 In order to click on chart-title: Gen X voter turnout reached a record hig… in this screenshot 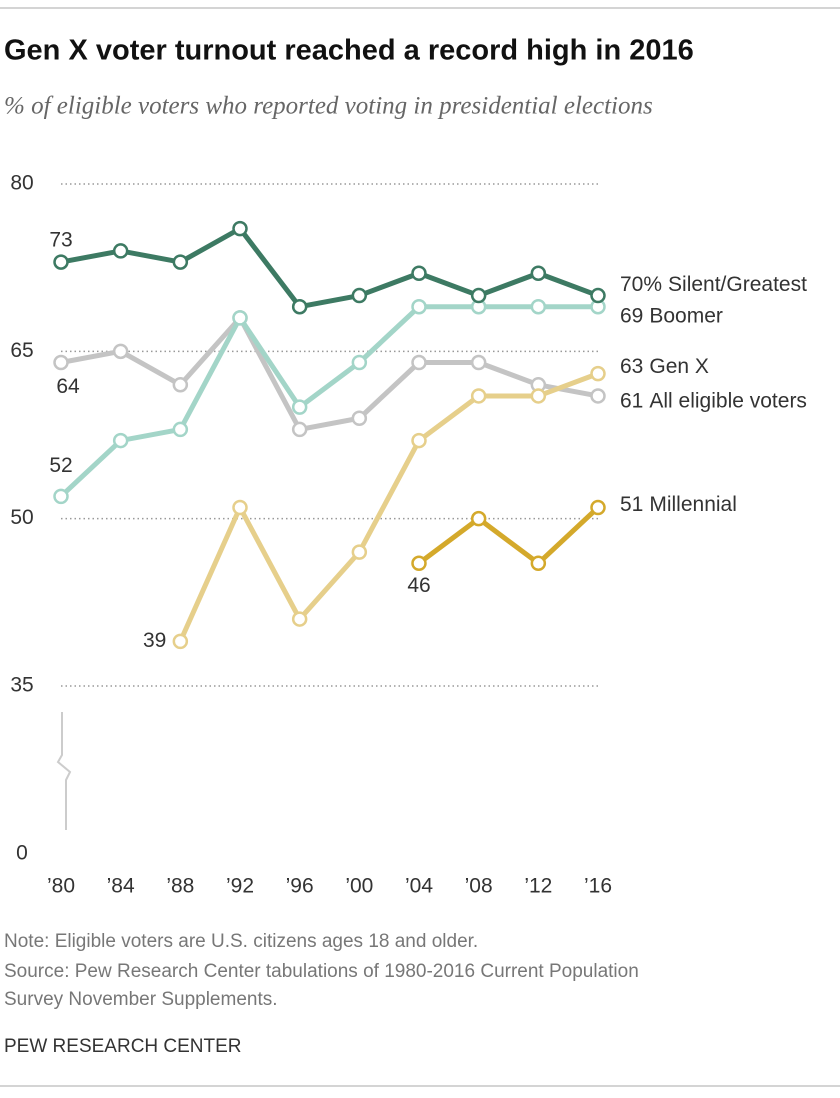, I will do `click(349, 51)`.